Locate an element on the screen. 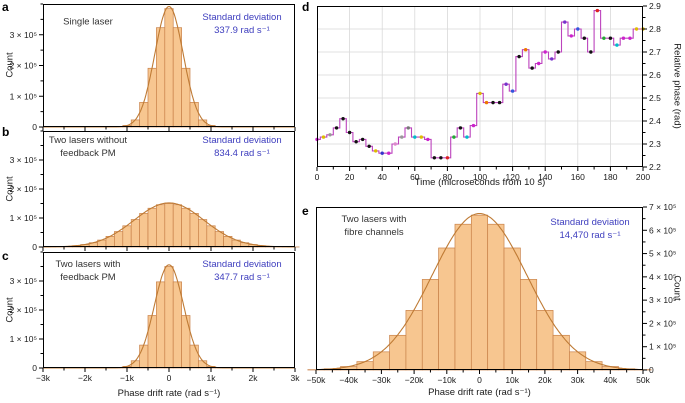 This screenshot has height=403, width=685. svg-text: −50k is located at coordinates (316, 380).